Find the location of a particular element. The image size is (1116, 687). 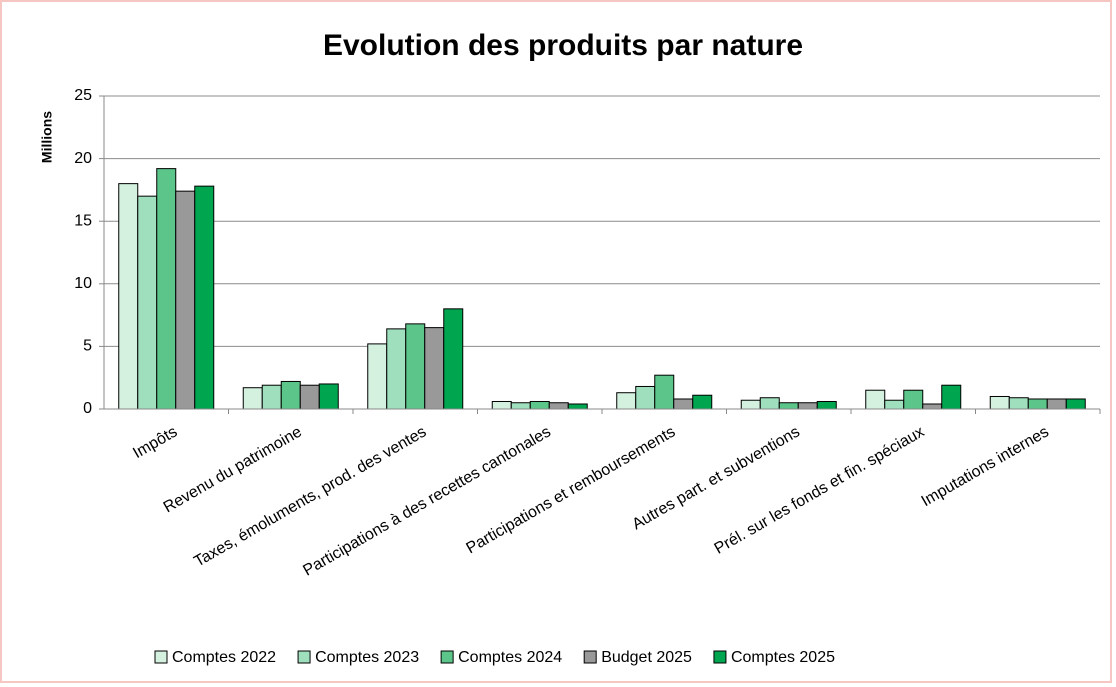

y-tick-label: 0 is located at coordinates (87, 408).